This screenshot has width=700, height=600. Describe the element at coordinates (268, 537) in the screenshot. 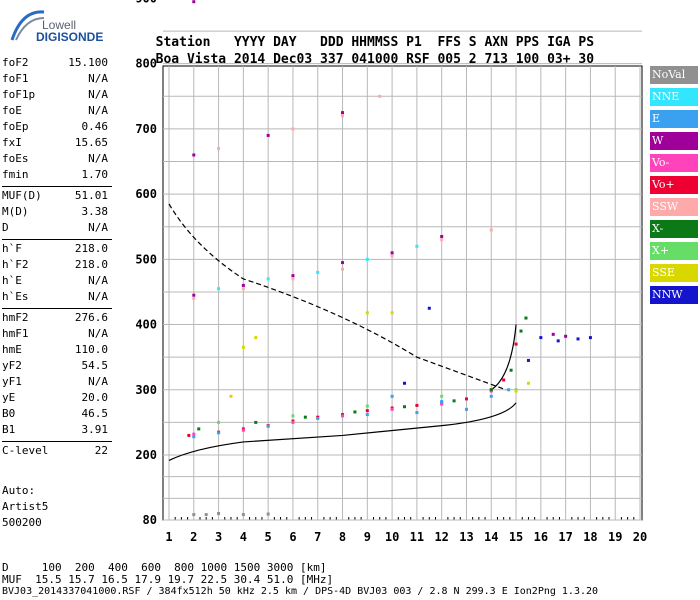

I see `x-tick-label: 5` at that location.